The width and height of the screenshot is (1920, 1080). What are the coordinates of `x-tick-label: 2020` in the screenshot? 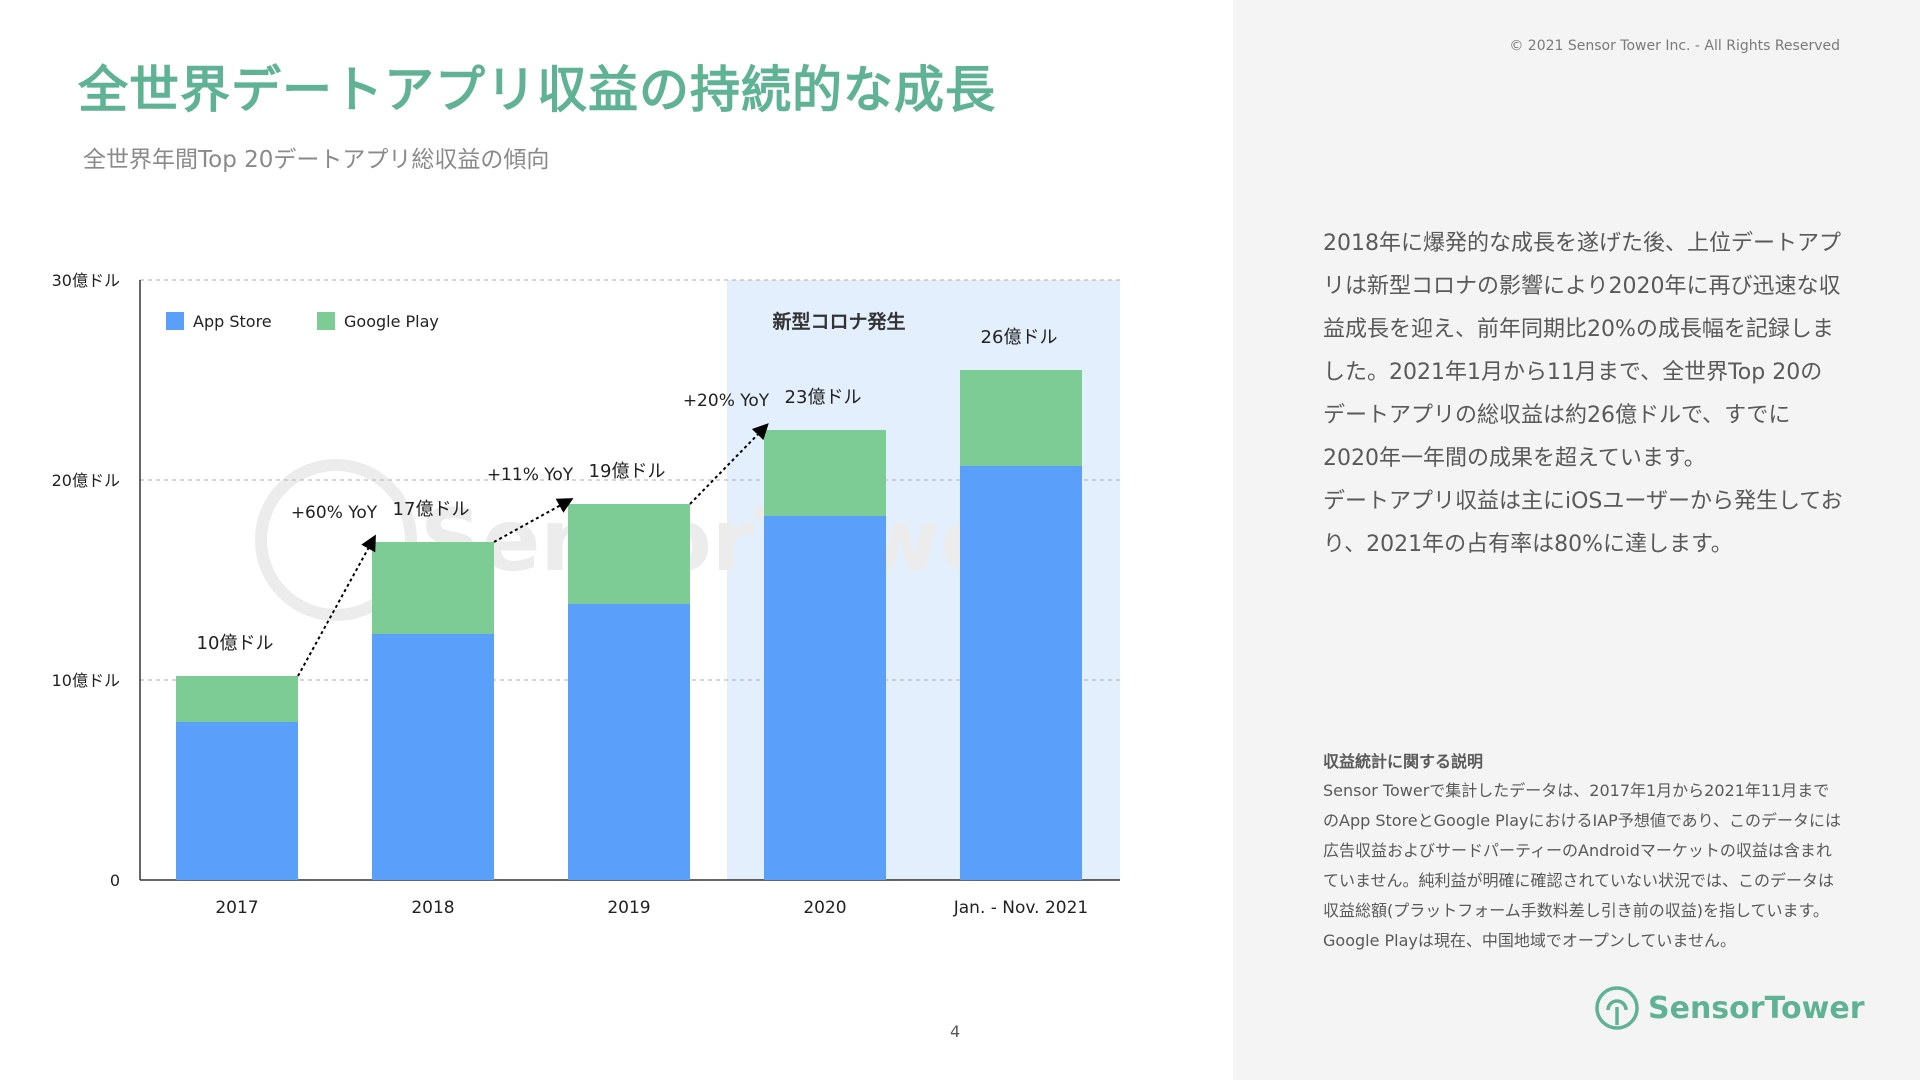 It's located at (824, 908).